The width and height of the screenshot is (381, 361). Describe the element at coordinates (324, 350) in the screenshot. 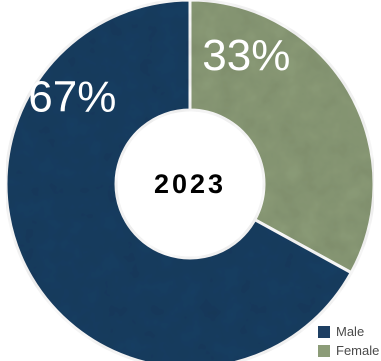

I see `legend-swatch-female` at that location.